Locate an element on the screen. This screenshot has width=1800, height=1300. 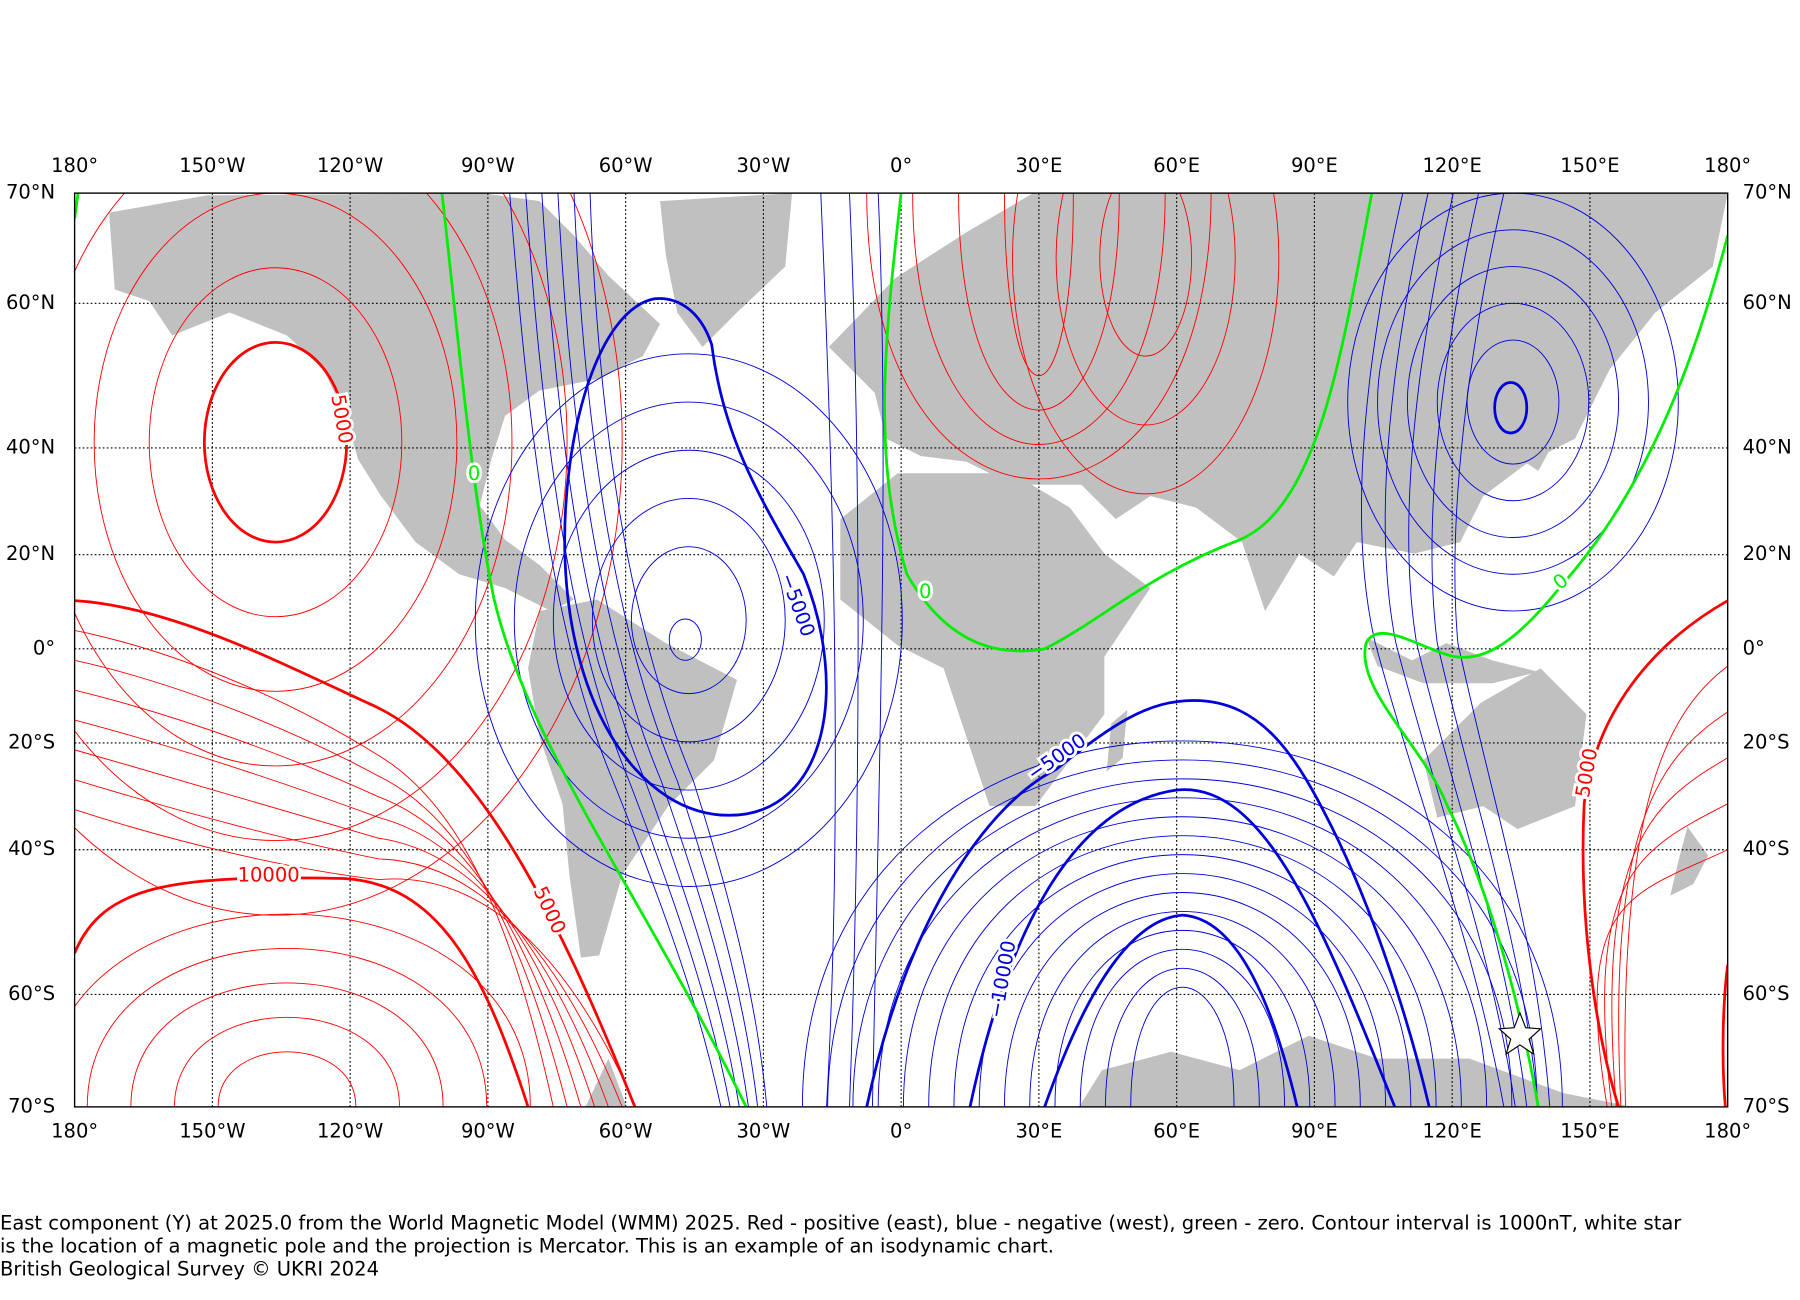
lat-label-right: 70°S is located at coordinates (1766, 1105).